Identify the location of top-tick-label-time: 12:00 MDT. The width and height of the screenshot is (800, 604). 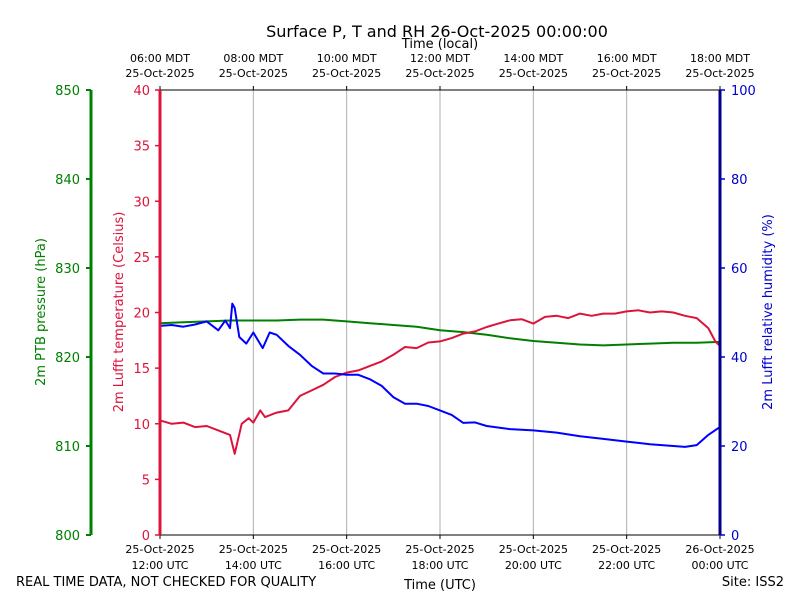
(440, 58).